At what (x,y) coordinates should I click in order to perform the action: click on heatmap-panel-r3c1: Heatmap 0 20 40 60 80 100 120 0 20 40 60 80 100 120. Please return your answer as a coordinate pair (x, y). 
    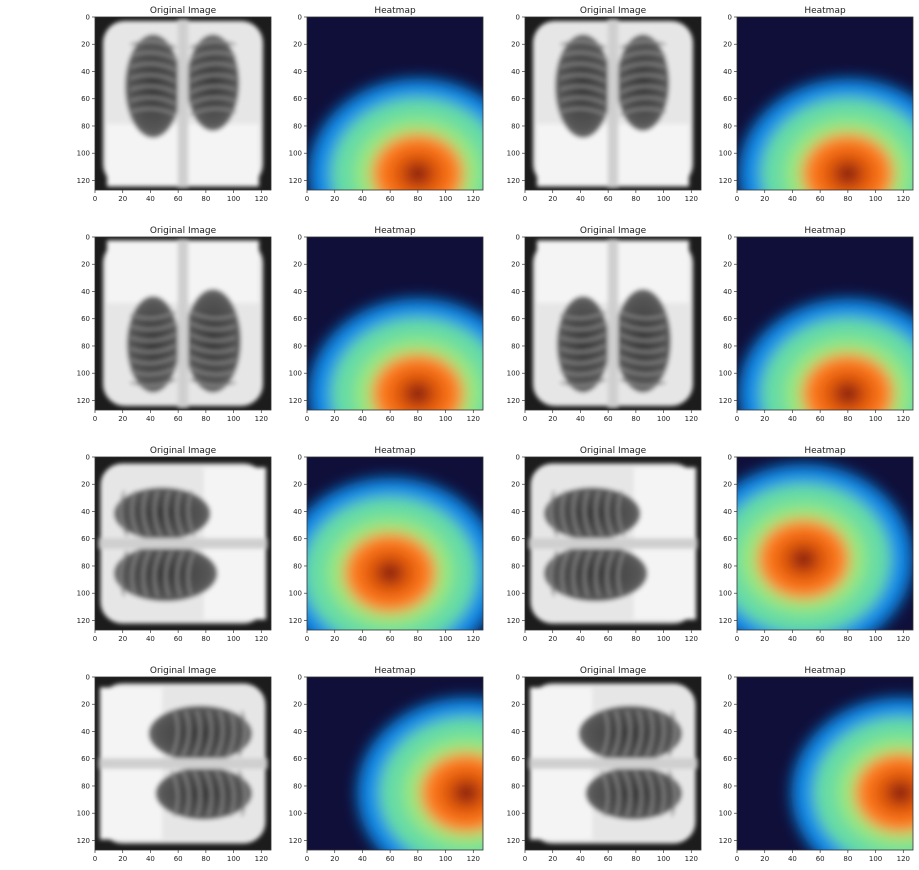
    Looking at the image, I should click on (386, 764).